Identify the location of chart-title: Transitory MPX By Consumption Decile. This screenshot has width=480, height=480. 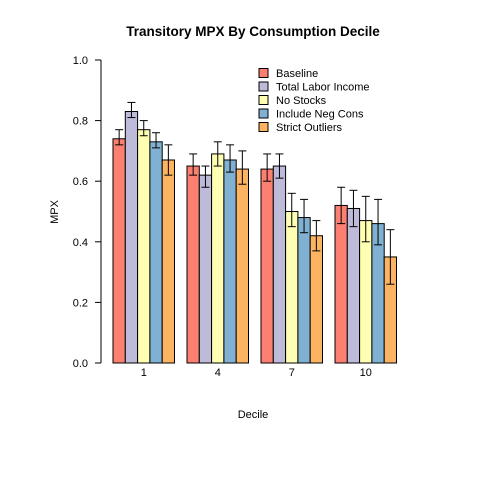
(253, 31).